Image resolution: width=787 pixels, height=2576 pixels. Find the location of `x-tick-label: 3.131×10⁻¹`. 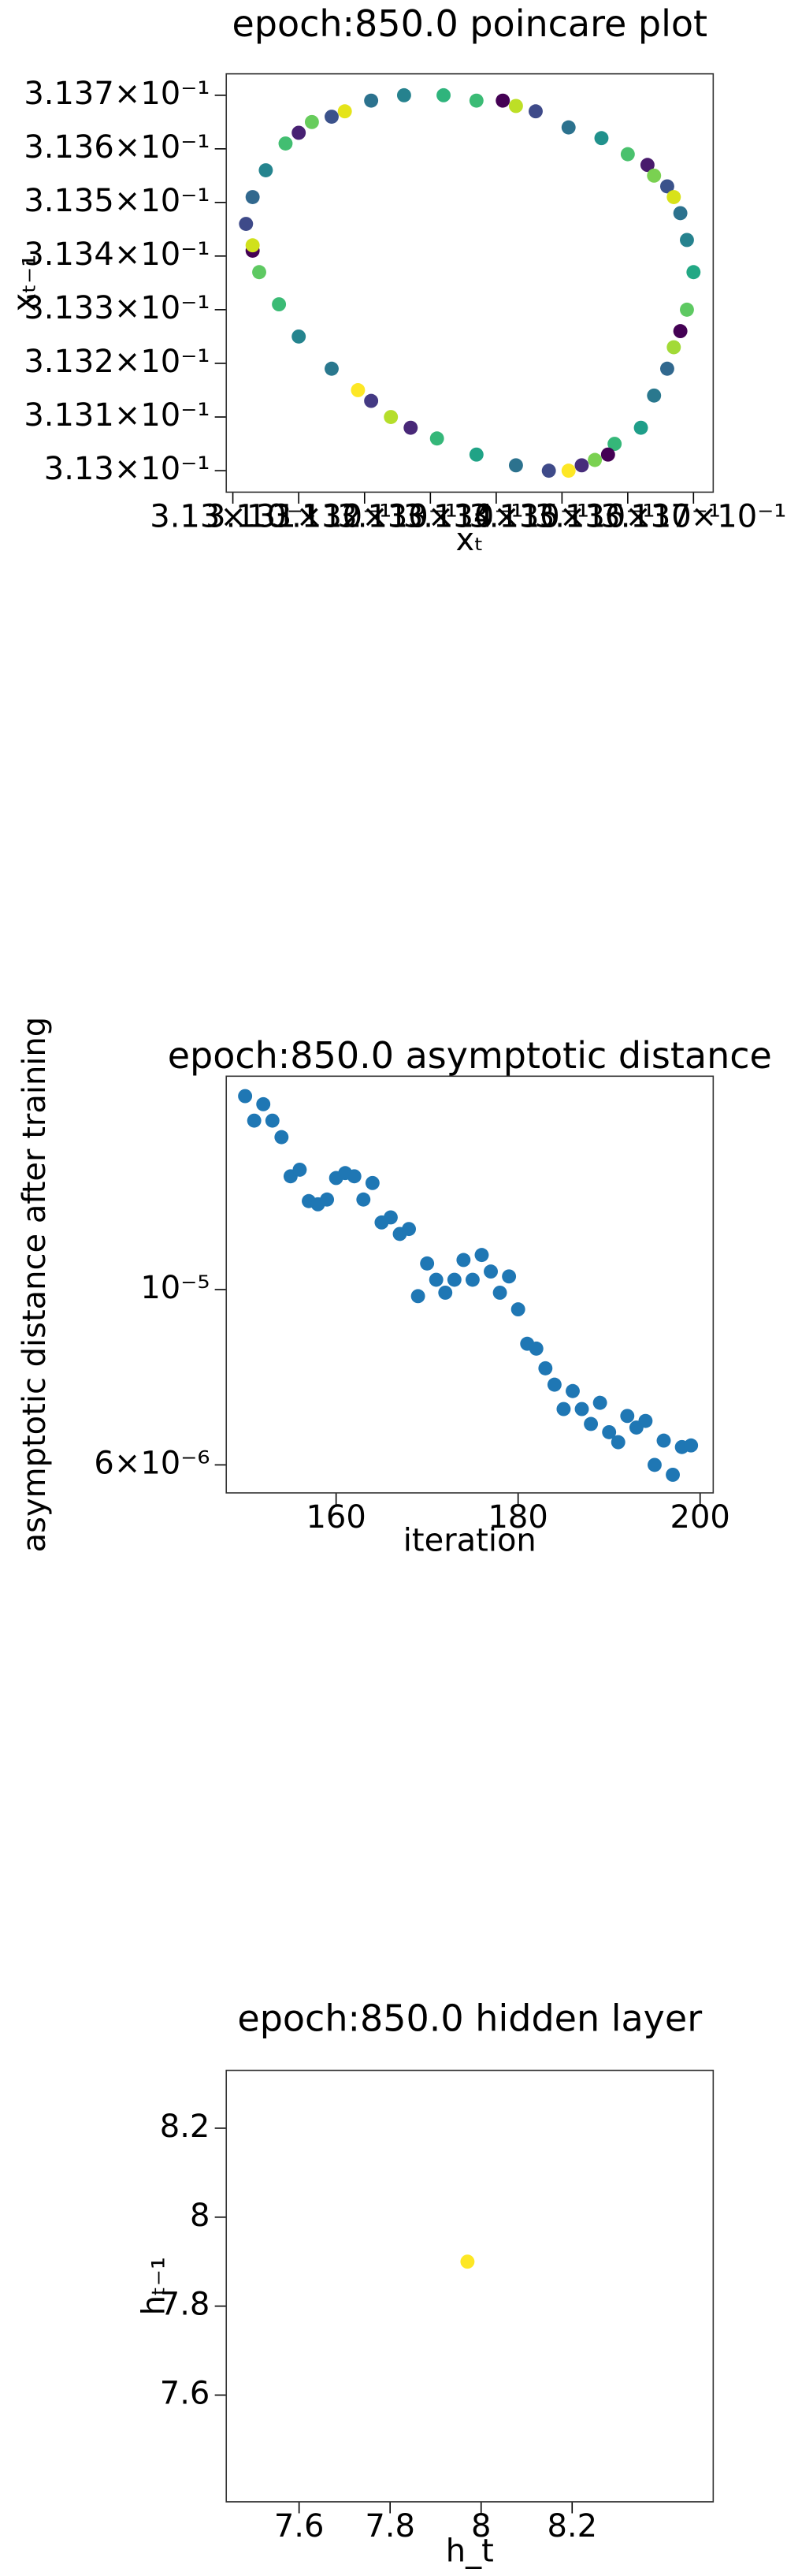

x-tick-label: 3.131×10⁻¹ is located at coordinates (299, 517).